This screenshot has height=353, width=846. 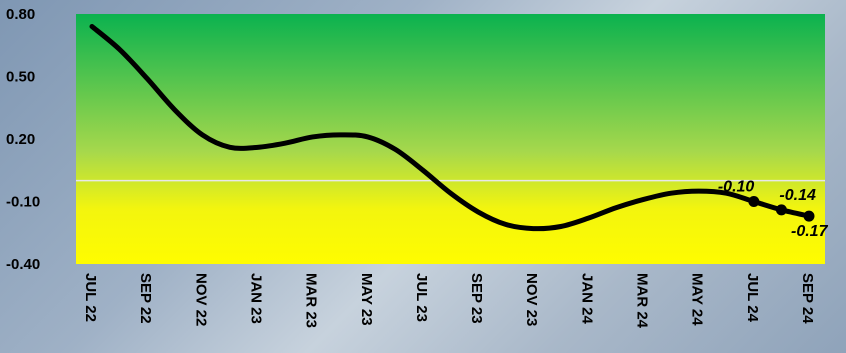 What do you see at coordinates (476, 298) in the screenshot?
I see `x-tick-label: SEP 23` at bounding box center [476, 298].